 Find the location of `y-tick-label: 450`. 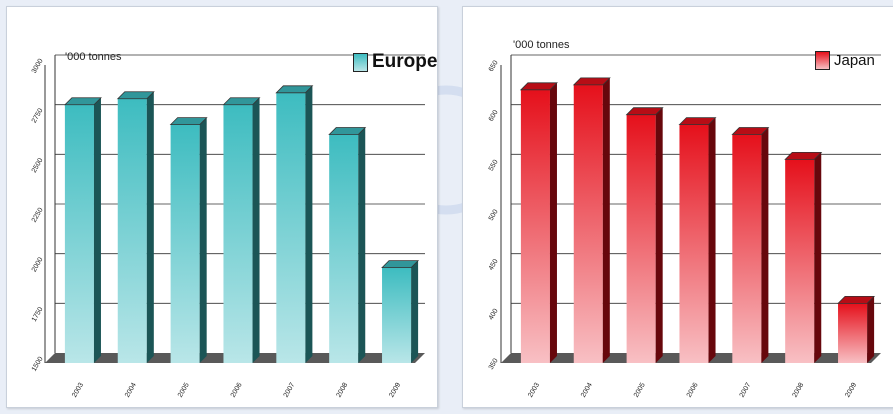

y-tick-label: 450 is located at coordinates (494, 265).